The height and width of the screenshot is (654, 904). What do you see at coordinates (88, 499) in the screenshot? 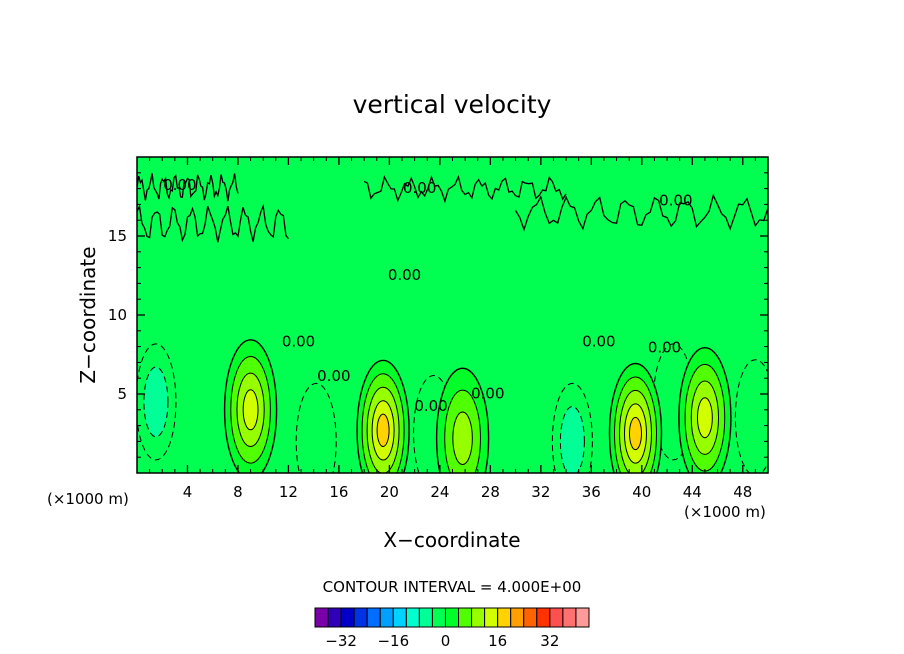
I see `x-left-unit-label: (×1000 m)` at bounding box center [88, 499].